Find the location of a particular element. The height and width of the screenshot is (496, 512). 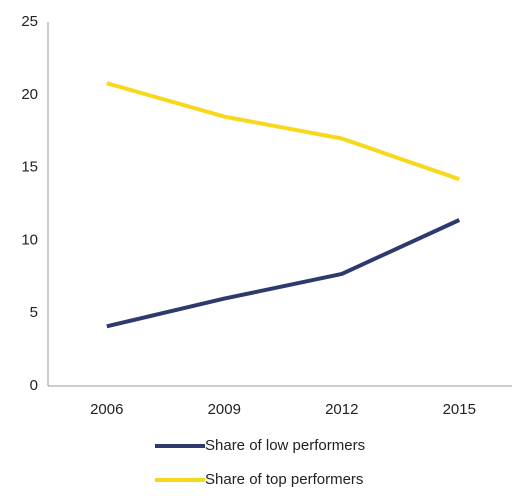

x-tick-label: 2009 is located at coordinates (224, 409).